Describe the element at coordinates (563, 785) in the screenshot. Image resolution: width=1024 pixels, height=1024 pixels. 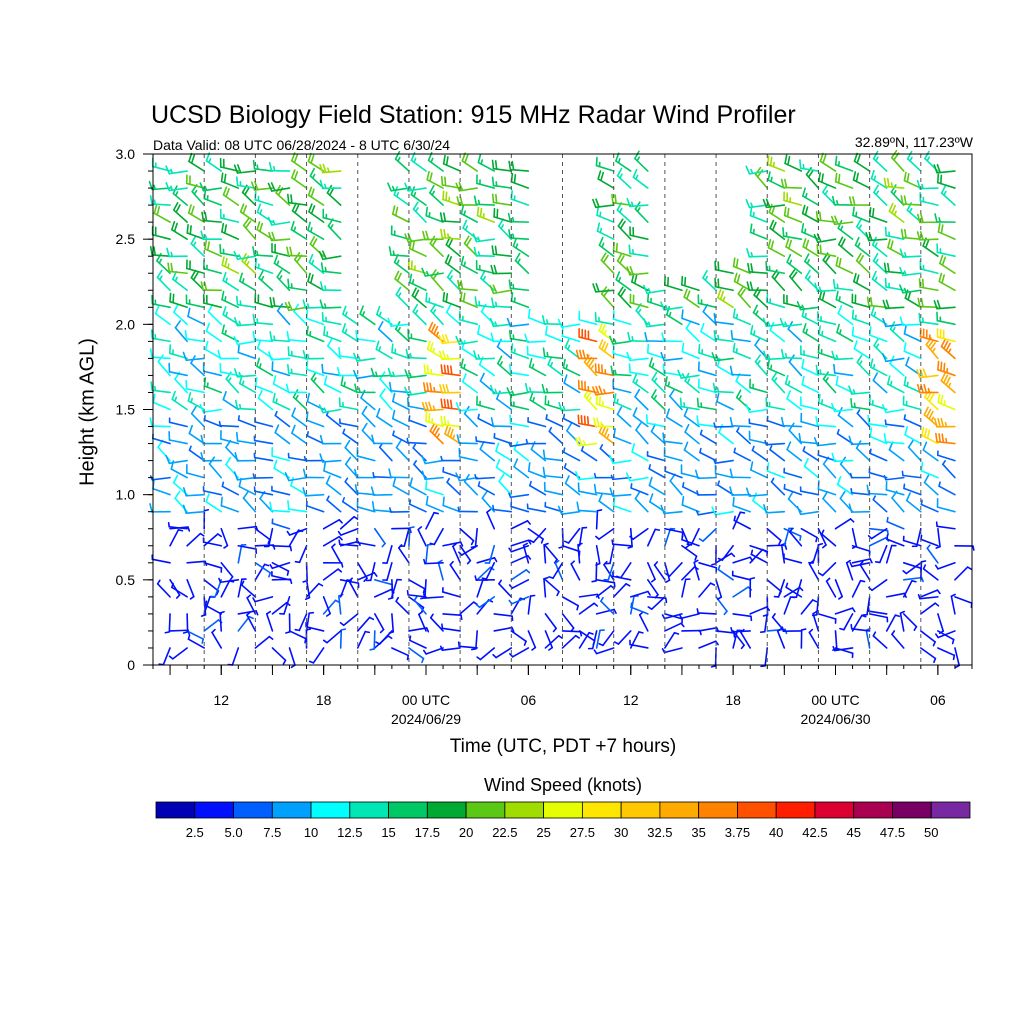
I see `colorbar-title: Wind Speed (knots)` at that location.